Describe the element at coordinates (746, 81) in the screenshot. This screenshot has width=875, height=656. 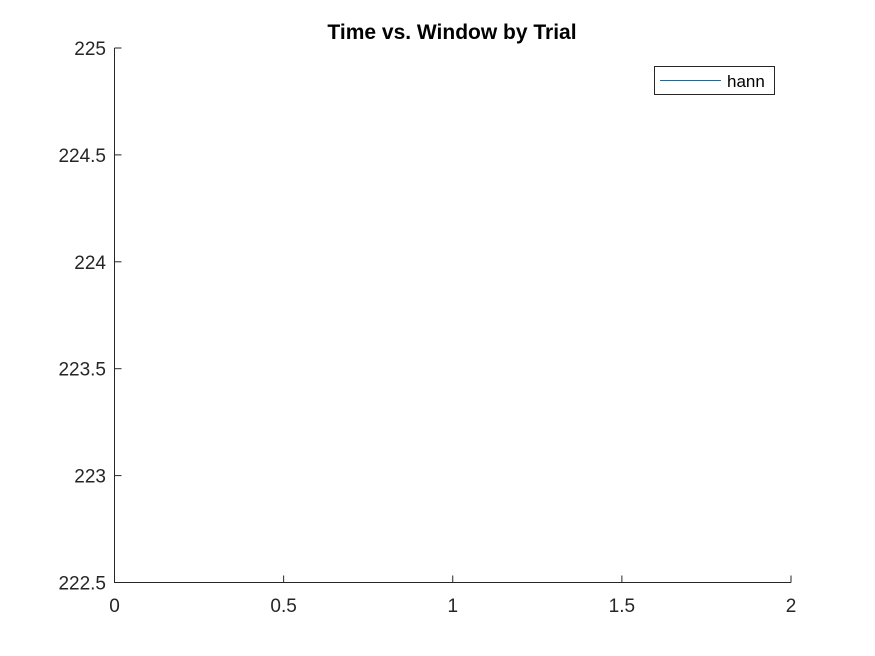
I see `legend-label-hann: hann` at that location.